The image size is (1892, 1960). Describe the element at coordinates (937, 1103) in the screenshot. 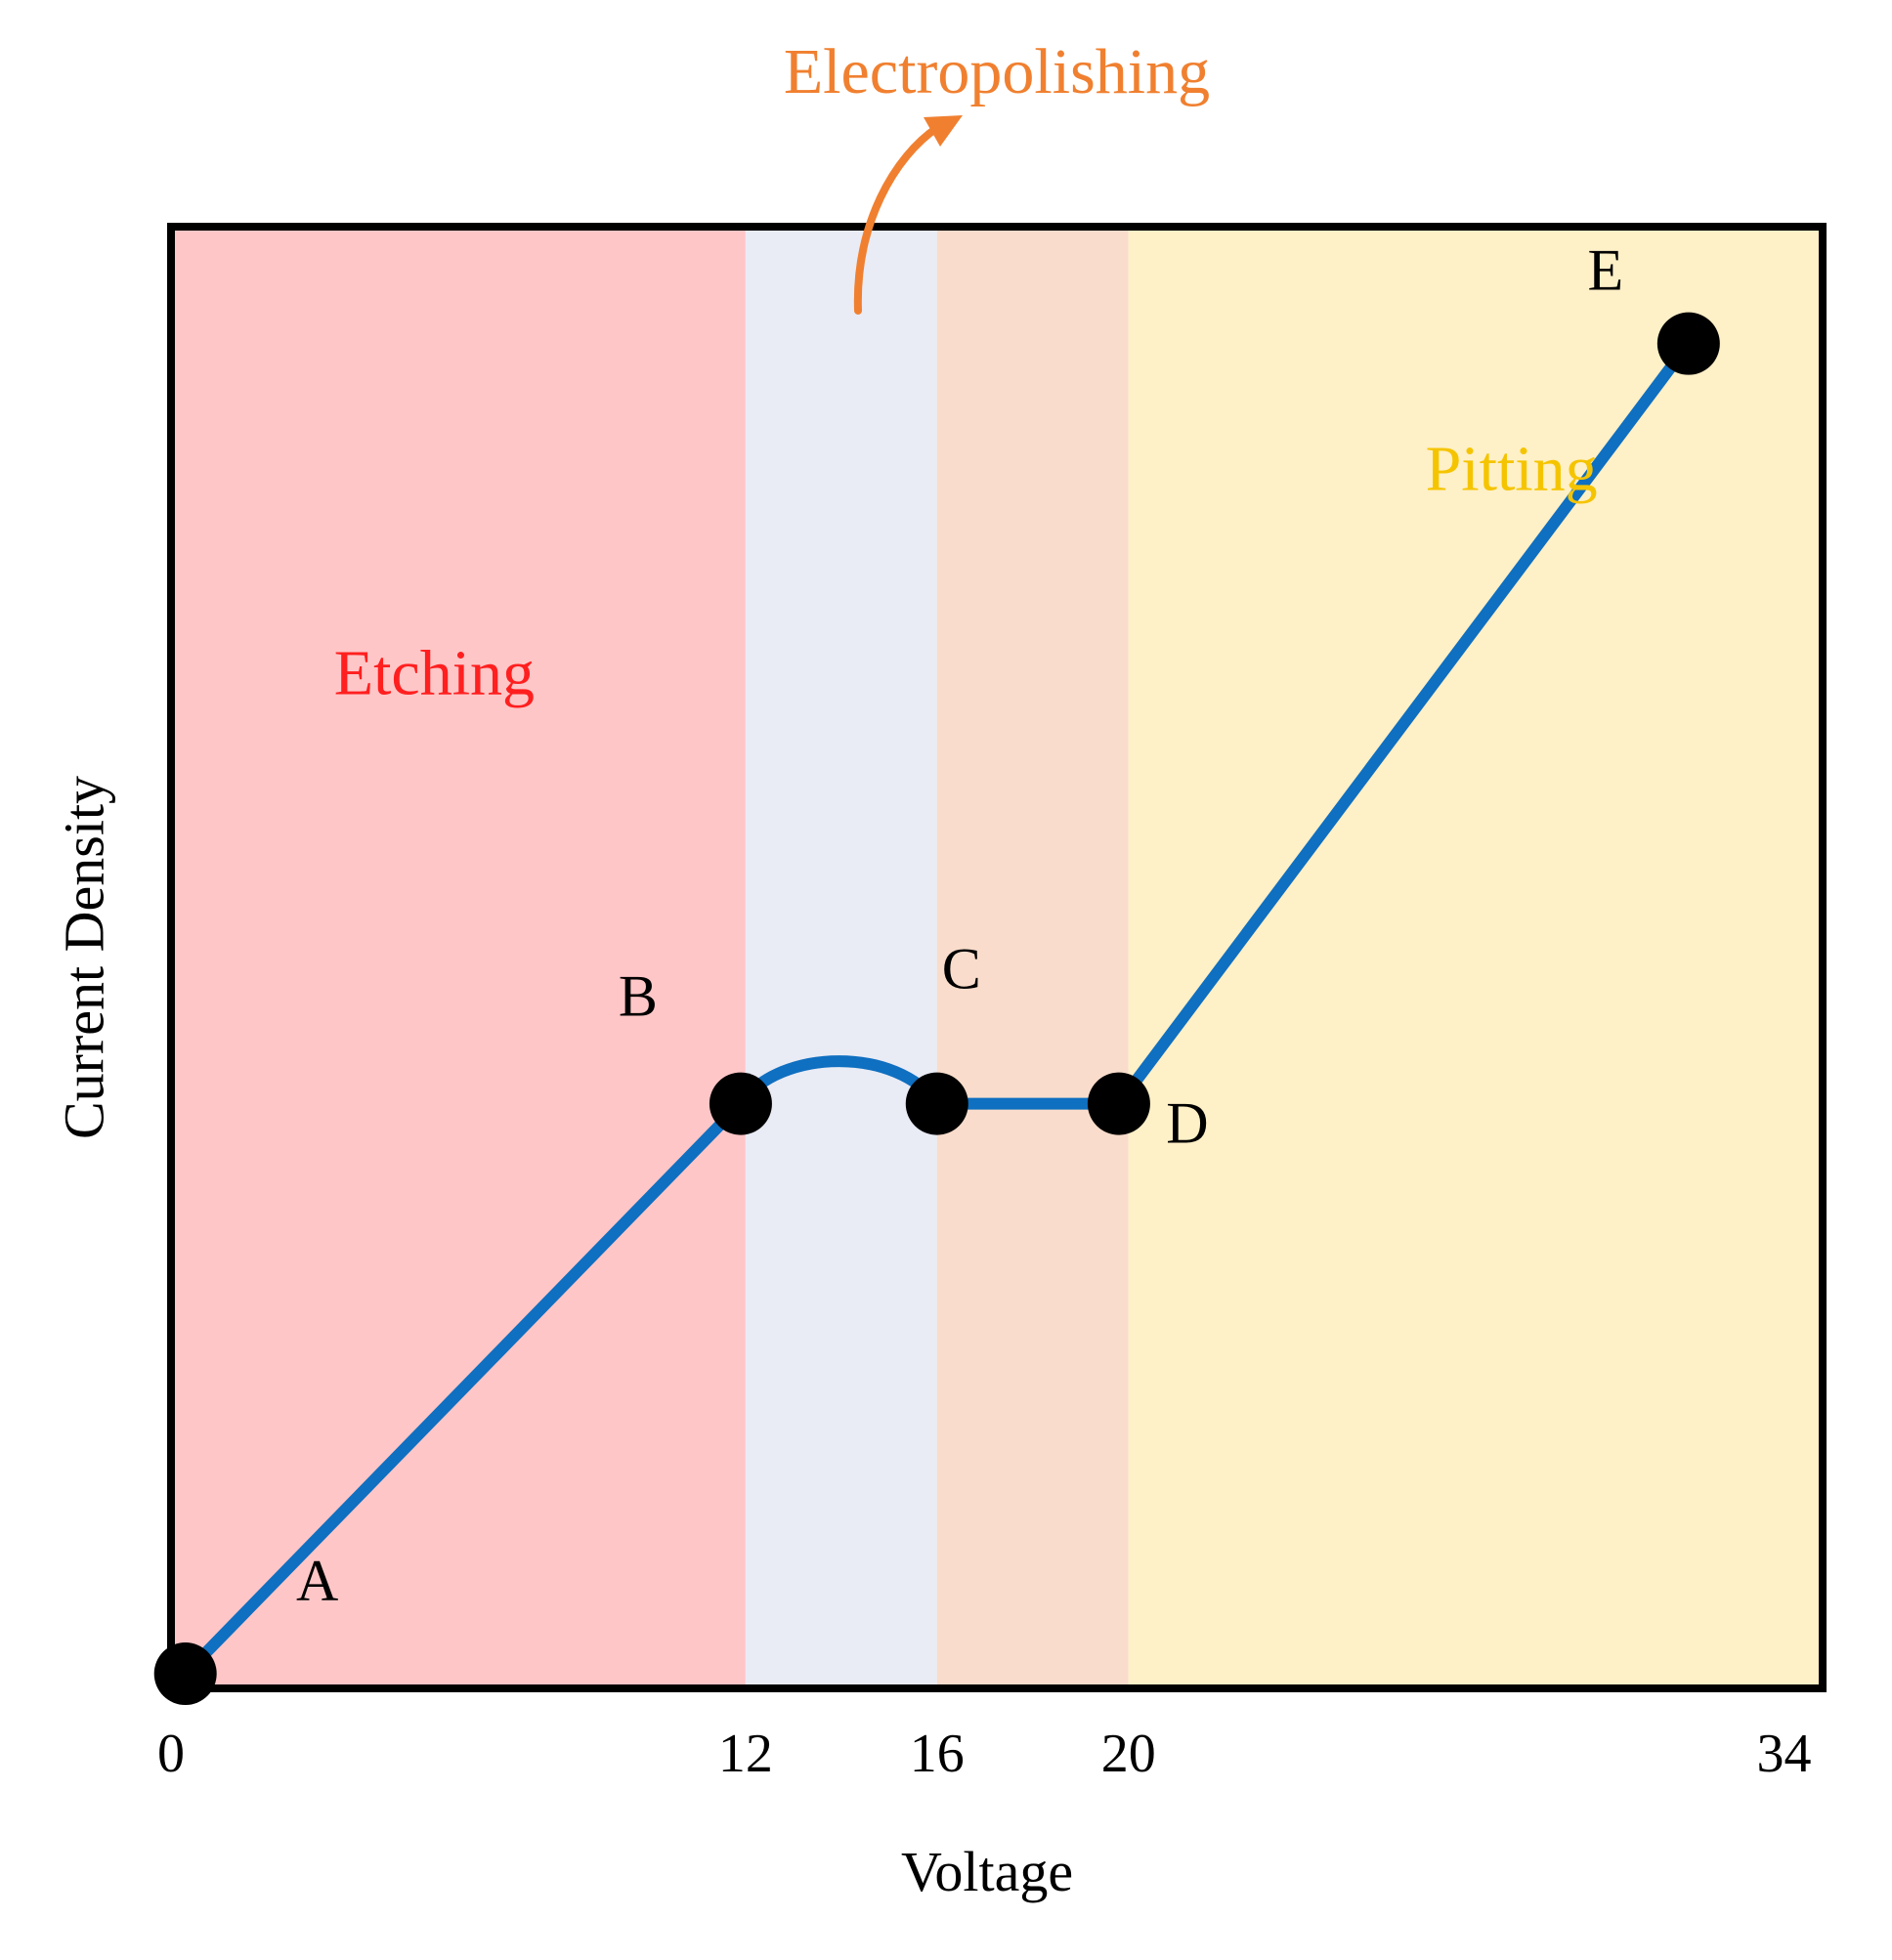

I see `point-c` at that location.